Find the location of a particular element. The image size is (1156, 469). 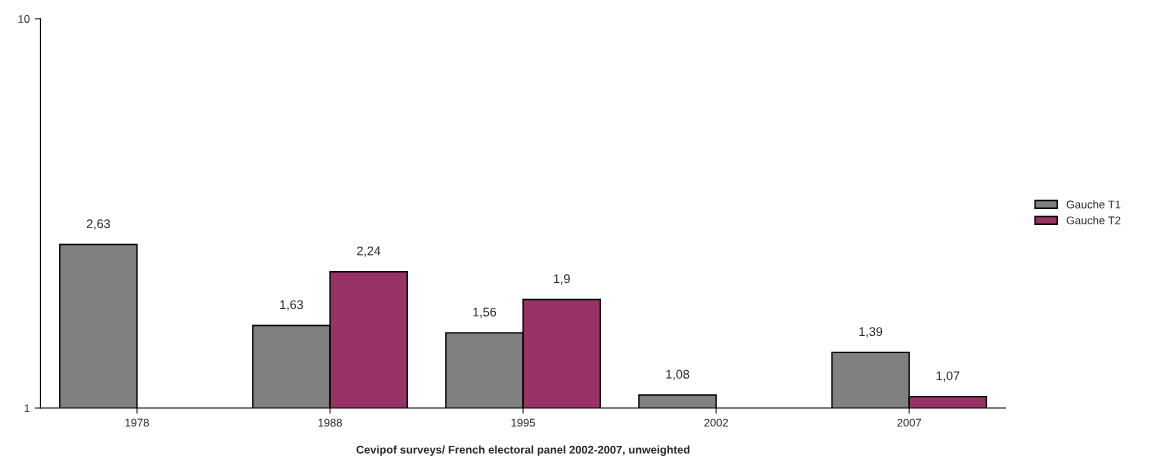

y-tick-label: 10 is located at coordinates (24, 19).